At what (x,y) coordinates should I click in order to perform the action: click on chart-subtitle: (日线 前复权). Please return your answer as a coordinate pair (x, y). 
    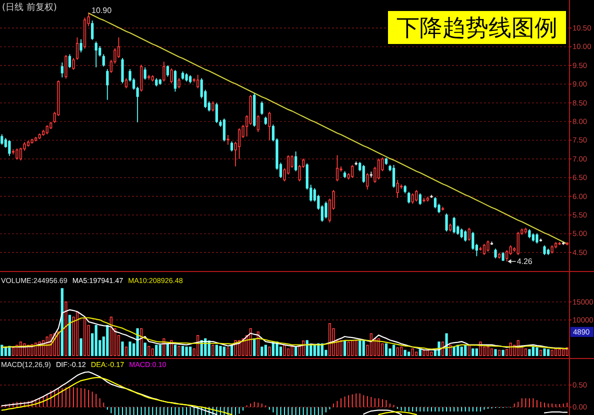
    Looking at the image, I should click on (29, 7).